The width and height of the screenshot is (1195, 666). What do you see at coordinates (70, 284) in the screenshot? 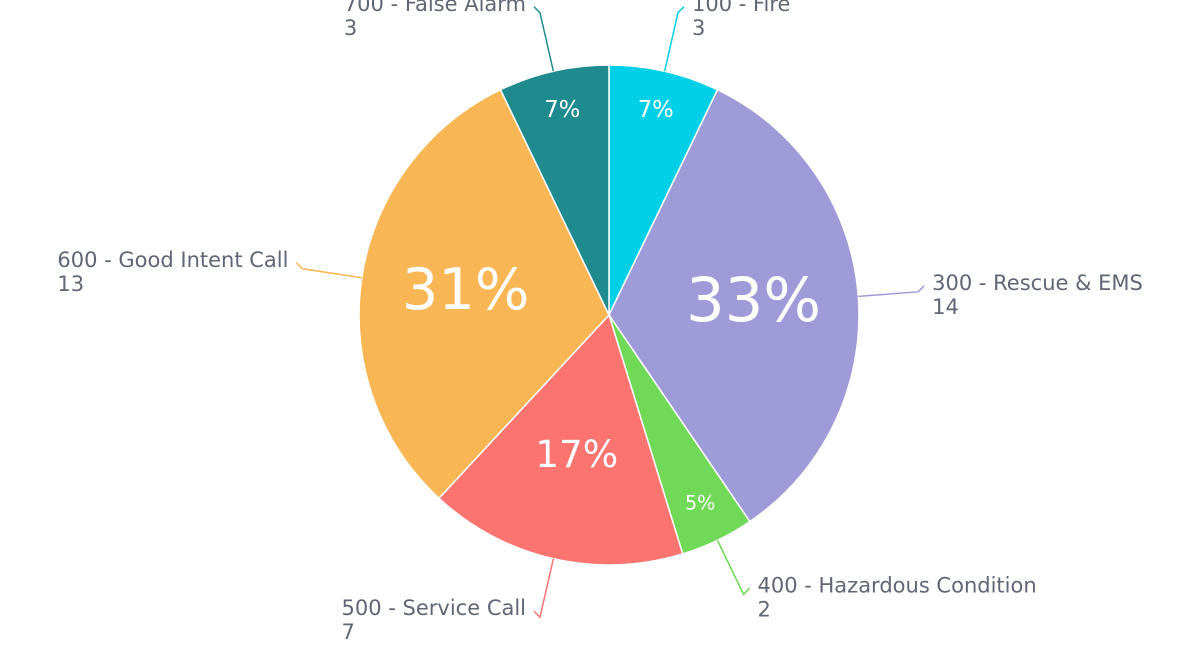
I see `value-label: 13` at bounding box center [70, 284].